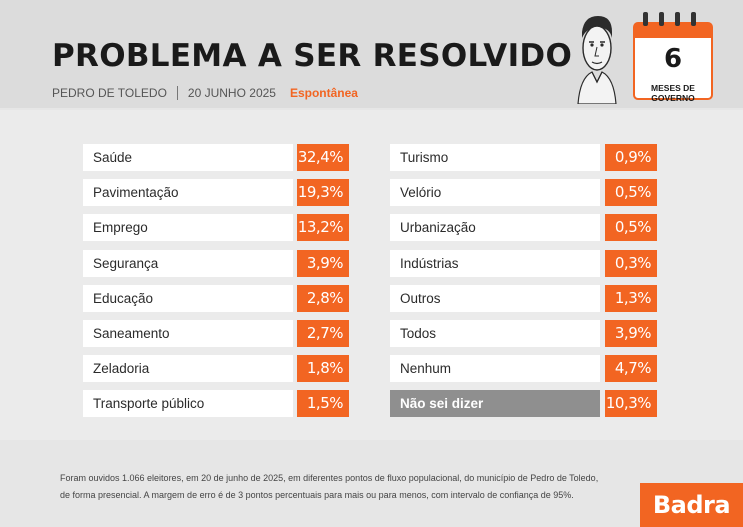 Image resolution: width=743 pixels, height=527 pixels. I want to click on survey-type-label: Espontânea, so click(323, 93).